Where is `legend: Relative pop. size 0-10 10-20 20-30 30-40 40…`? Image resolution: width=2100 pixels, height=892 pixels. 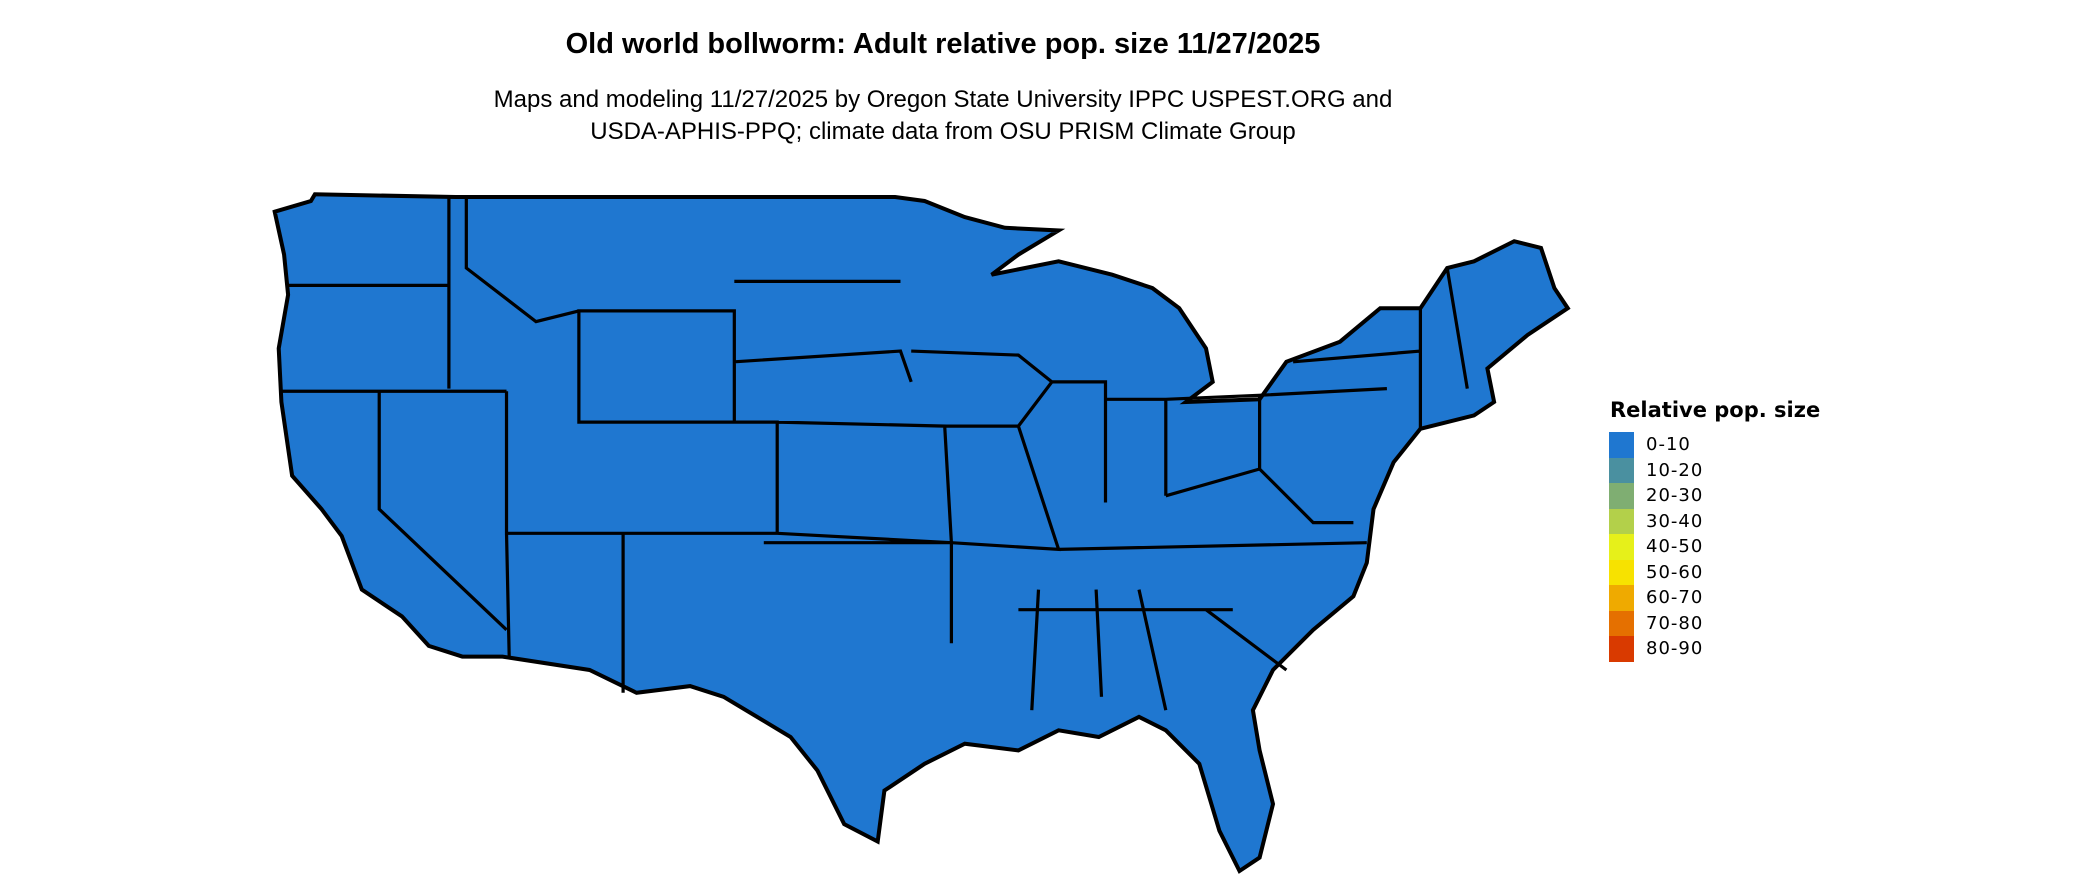
legend: Relative pop. size 0-10 10-20 20-30 30-40 40… is located at coordinates (1714, 530).